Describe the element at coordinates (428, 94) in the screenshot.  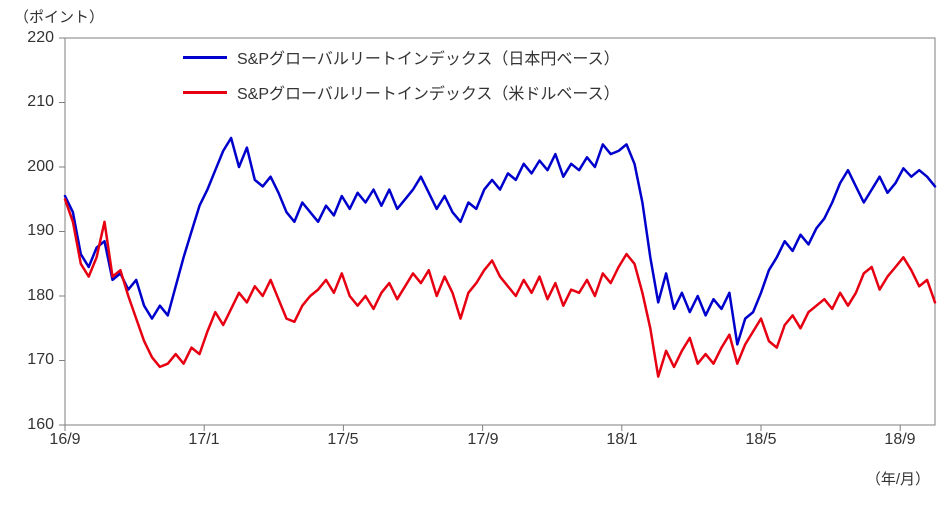
I see `legend-label-usd: S&Pグローバルリートインデックス（米ドルベース）` at that location.